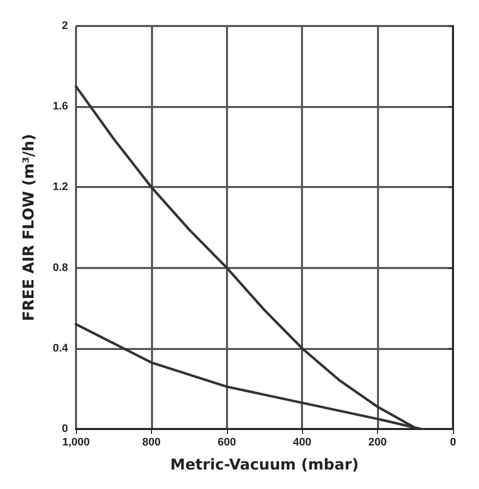 The width and height of the screenshot is (479, 489). I want to click on y-tick-label: 0.4, so click(60, 348).